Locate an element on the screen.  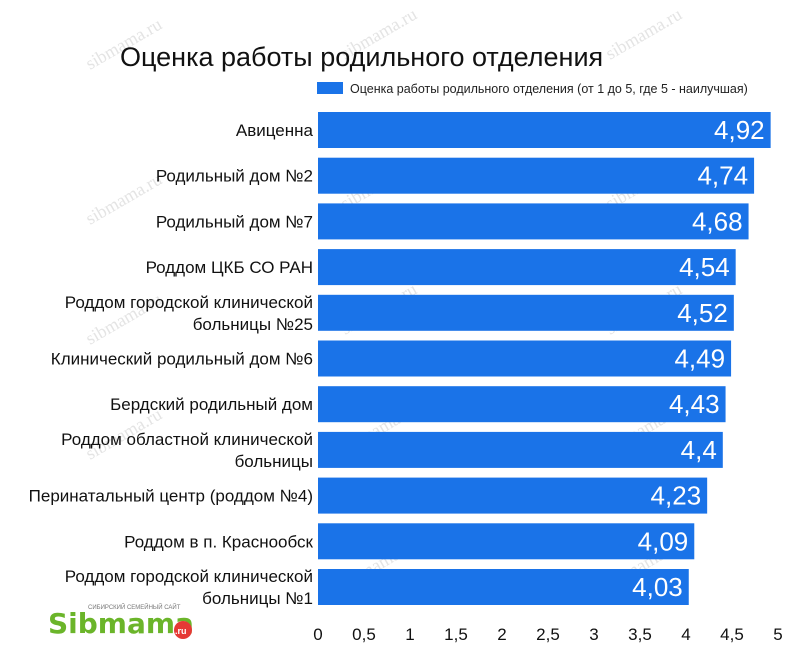
logo-ru-text: .ru is located at coordinates (181, 631).